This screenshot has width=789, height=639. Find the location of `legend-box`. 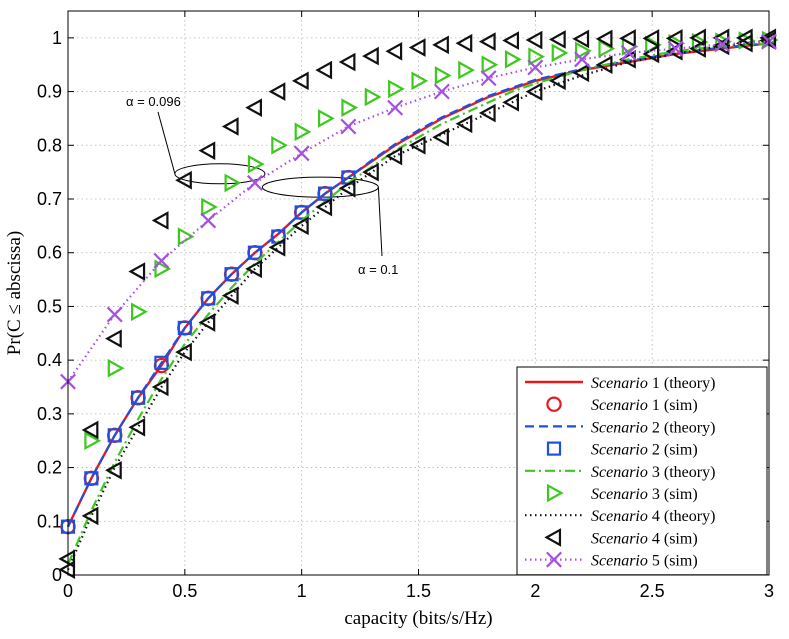

legend-box is located at coordinates (642, 471).